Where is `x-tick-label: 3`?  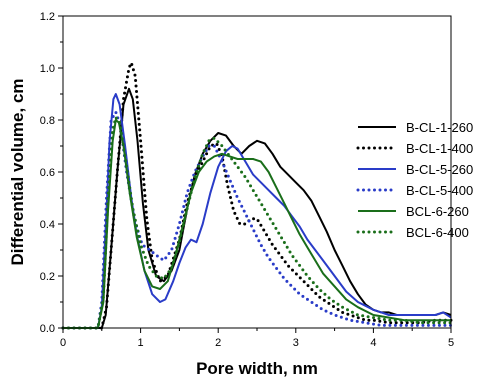
x-tick-label: 3 is located at coordinates (296, 343).